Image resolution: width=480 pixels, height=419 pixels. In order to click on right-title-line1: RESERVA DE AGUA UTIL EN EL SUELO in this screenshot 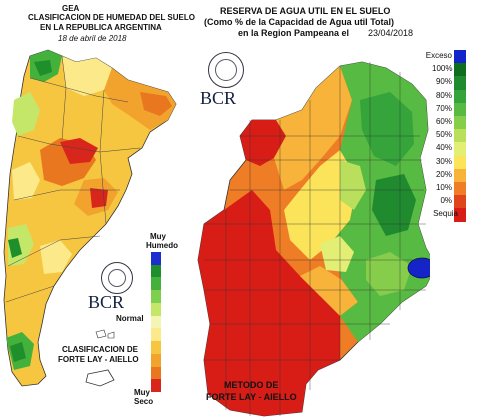, I will do `click(305, 11)`.